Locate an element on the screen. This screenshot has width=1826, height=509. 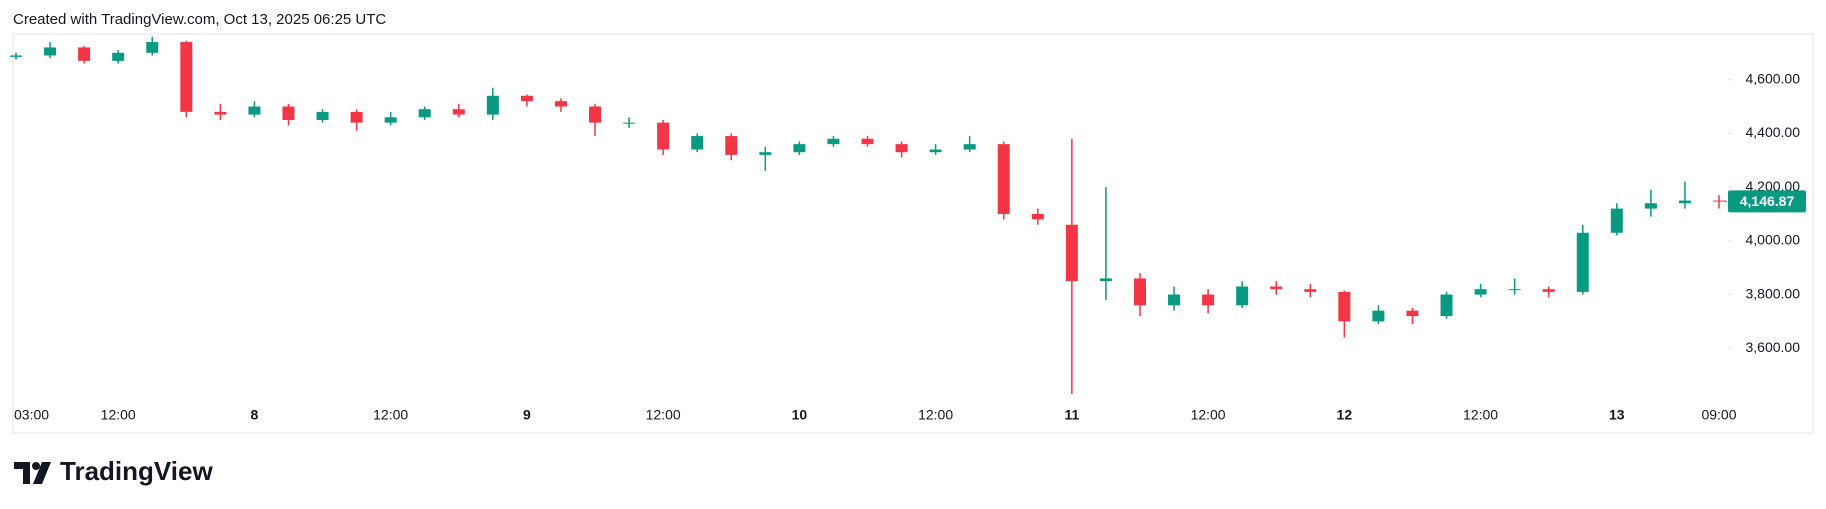
x-tick-label: 9 is located at coordinates (527, 415).